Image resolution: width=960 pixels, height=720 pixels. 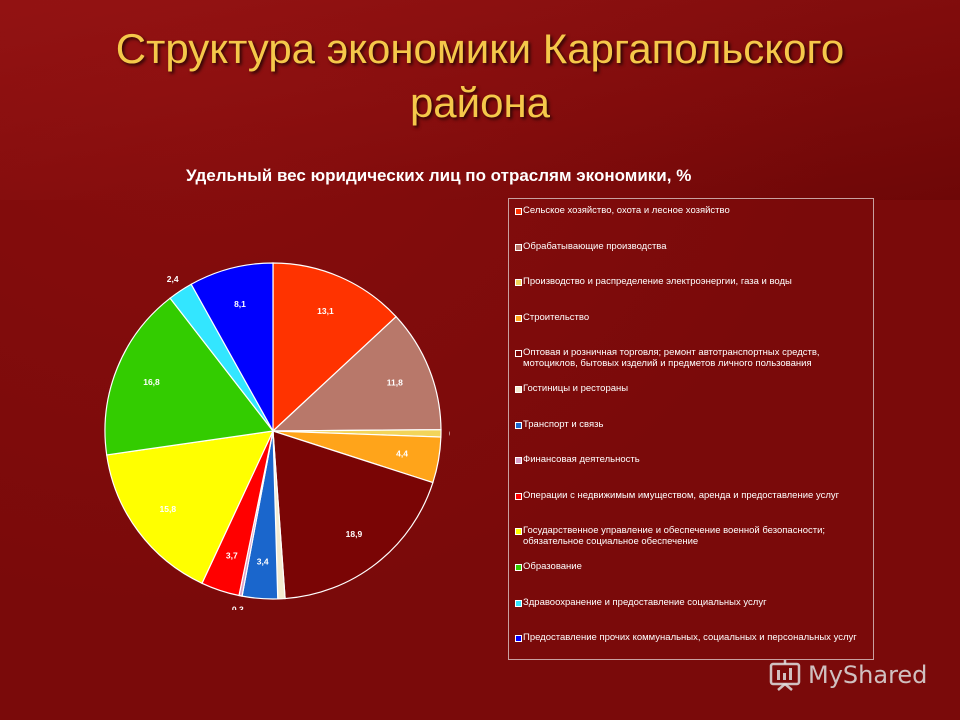 What do you see at coordinates (480, 48) in the screenshot?
I see `slide-title-line1: Структура экономики Каргапольского` at bounding box center [480, 48].